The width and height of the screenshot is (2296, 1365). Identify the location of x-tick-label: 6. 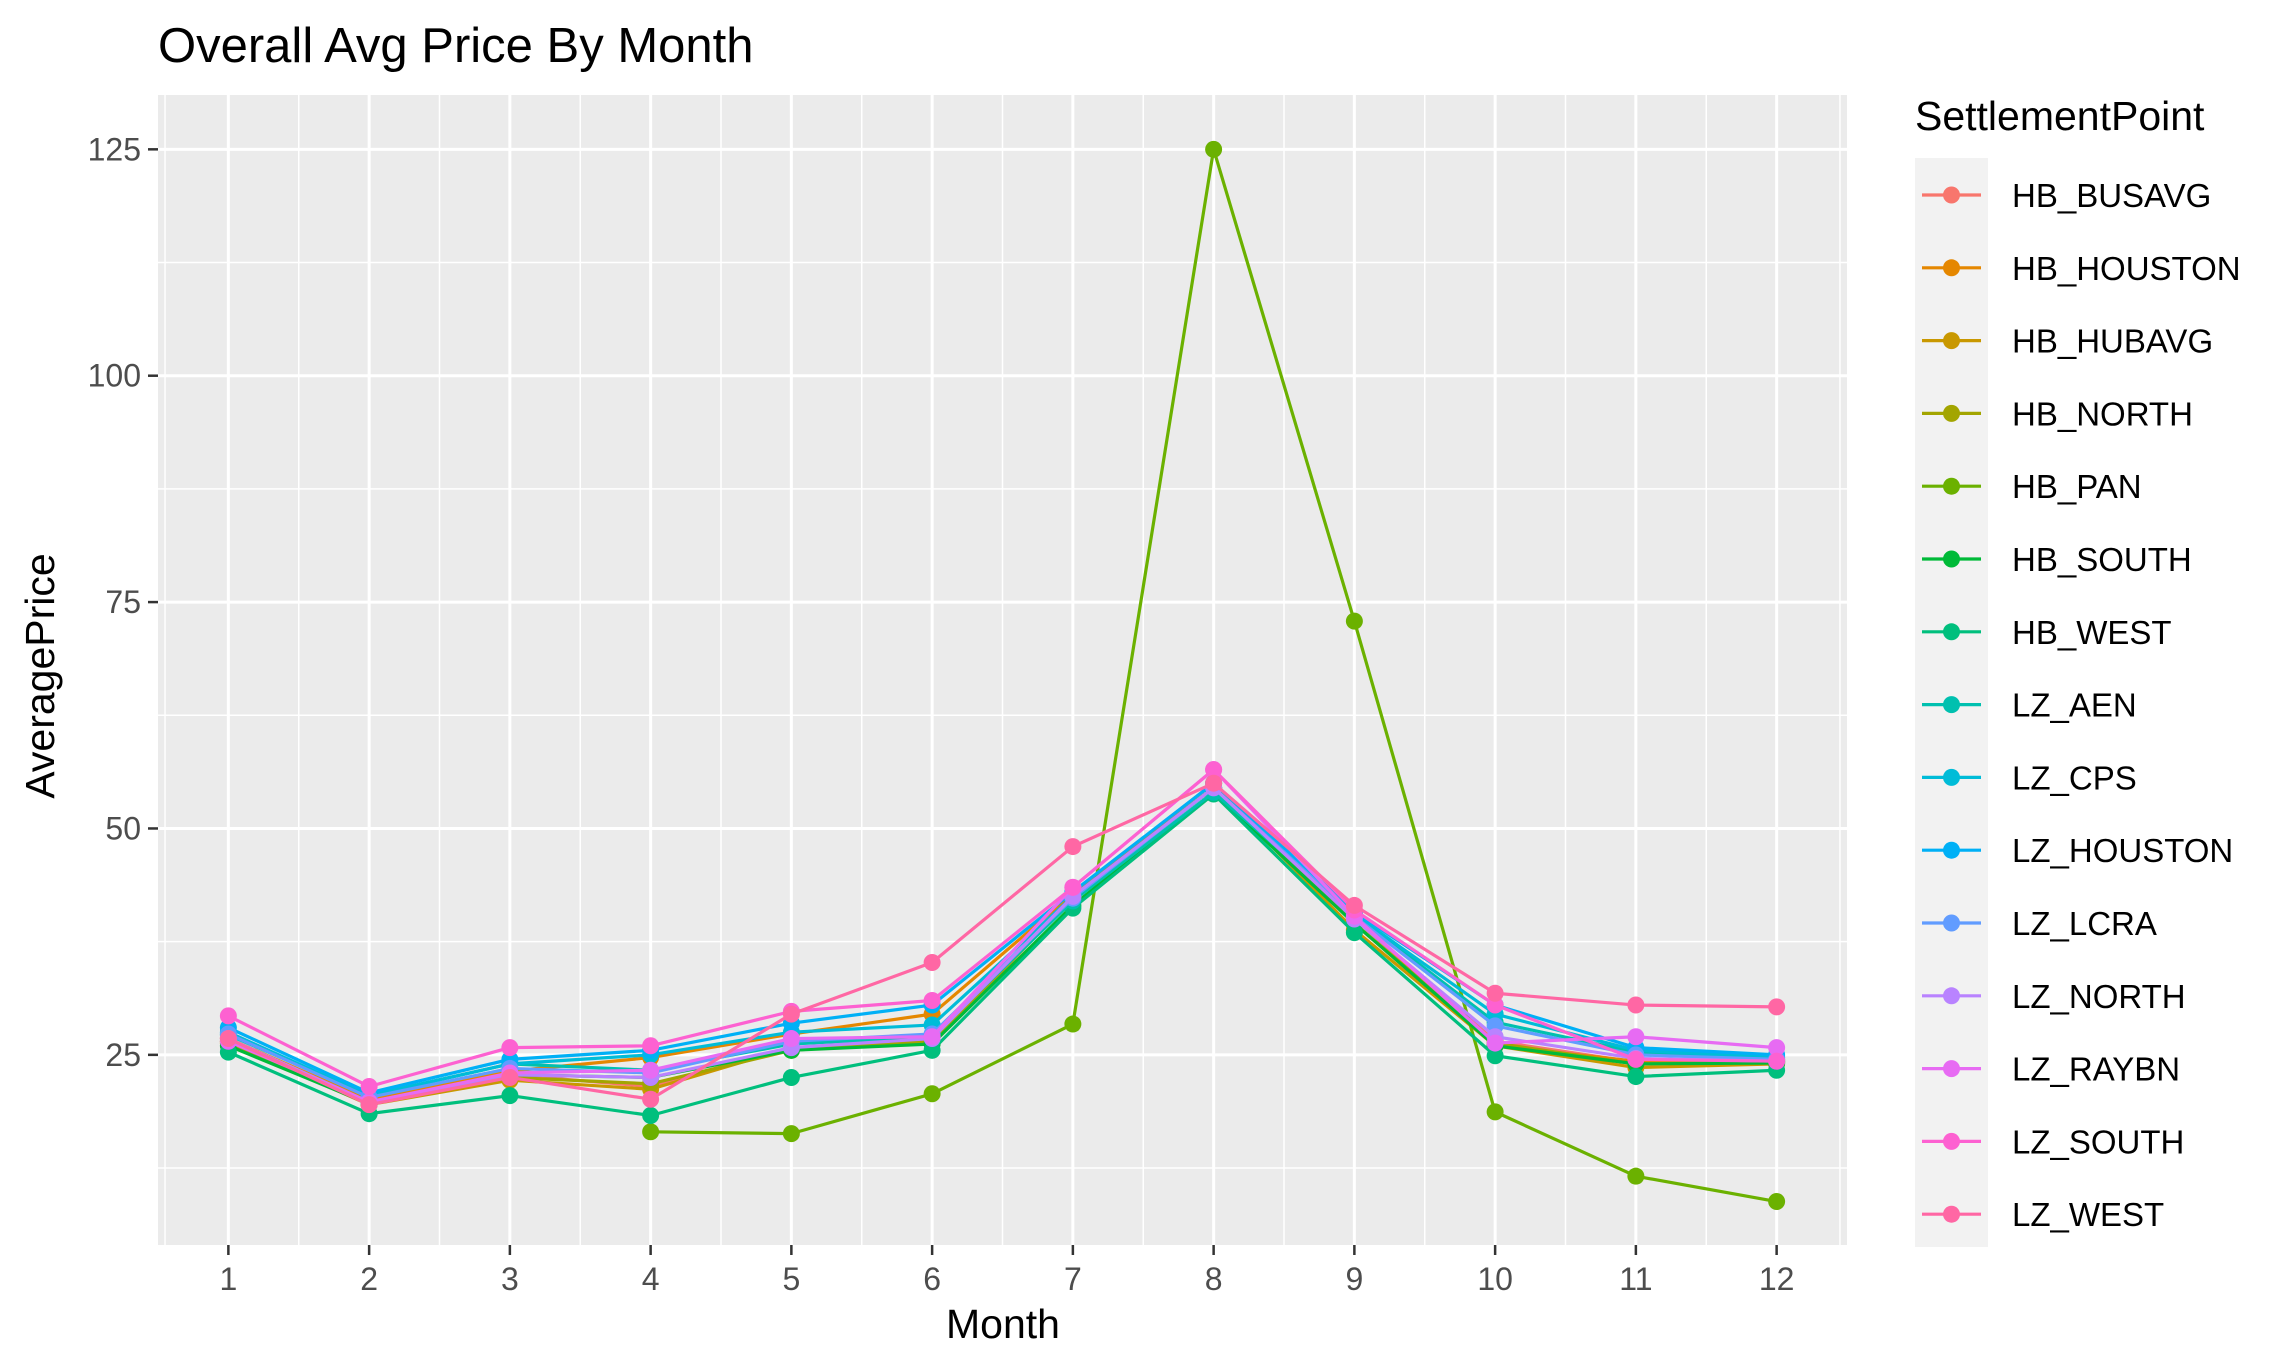
(932, 1279).